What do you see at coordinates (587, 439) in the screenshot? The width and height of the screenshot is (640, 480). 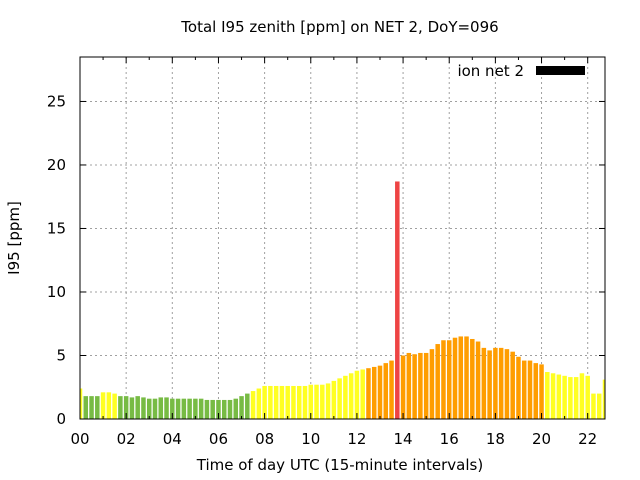 I see `x-tick-label: 22` at bounding box center [587, 439].